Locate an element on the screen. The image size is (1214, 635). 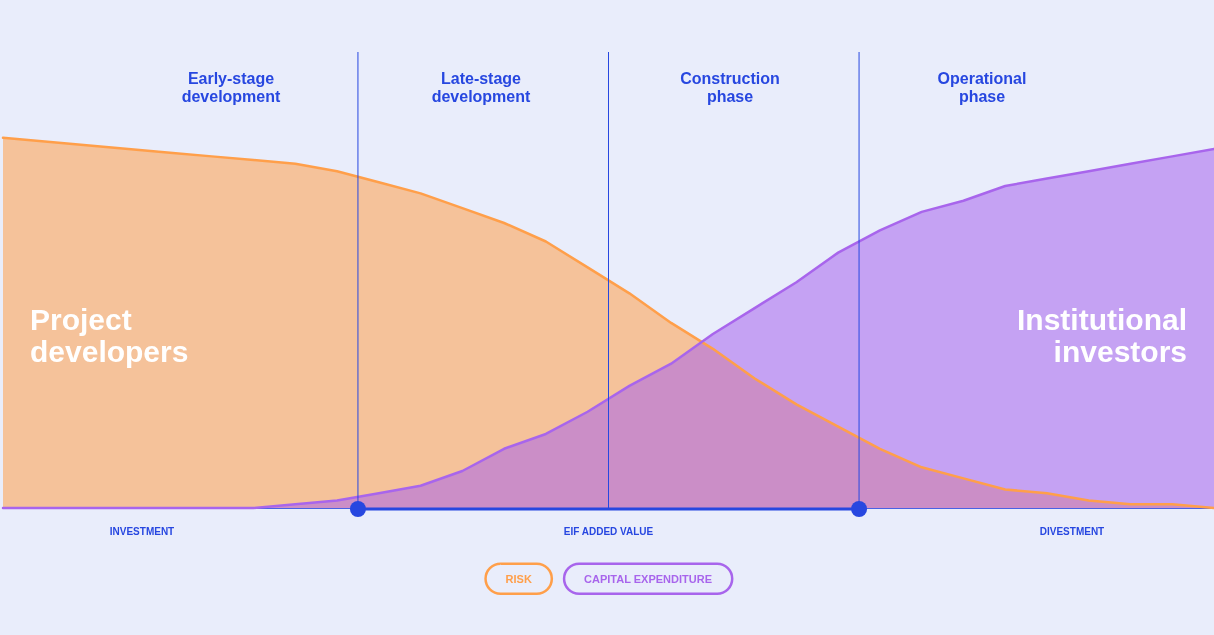
annotation: Institutional investors is located at coordinates (1102, 335).